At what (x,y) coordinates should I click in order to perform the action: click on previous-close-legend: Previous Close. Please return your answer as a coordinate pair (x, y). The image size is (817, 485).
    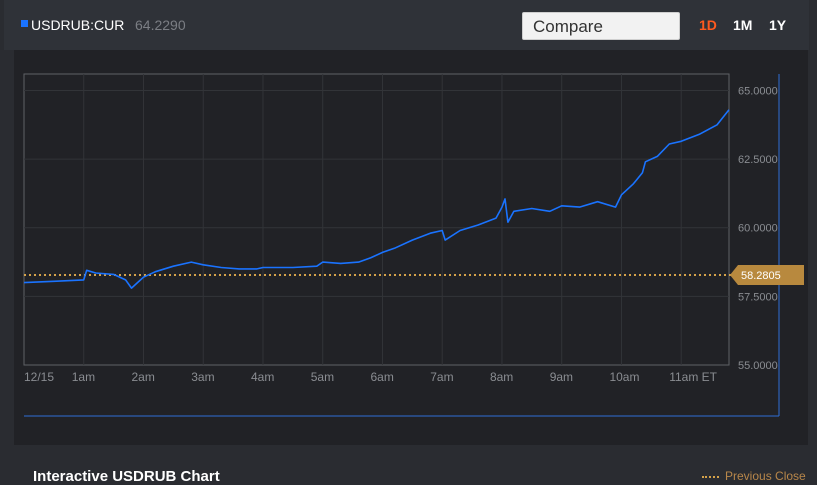
    Looking at the image, I should click on (754, 476).